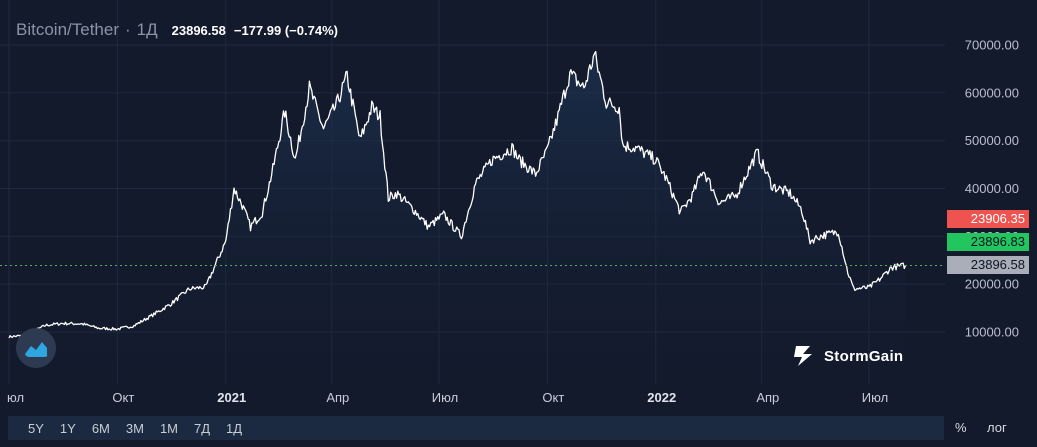  Describe the element at coordinates (168, 428) in the screenshot. I see `period-1m-button: 1M` at that location.